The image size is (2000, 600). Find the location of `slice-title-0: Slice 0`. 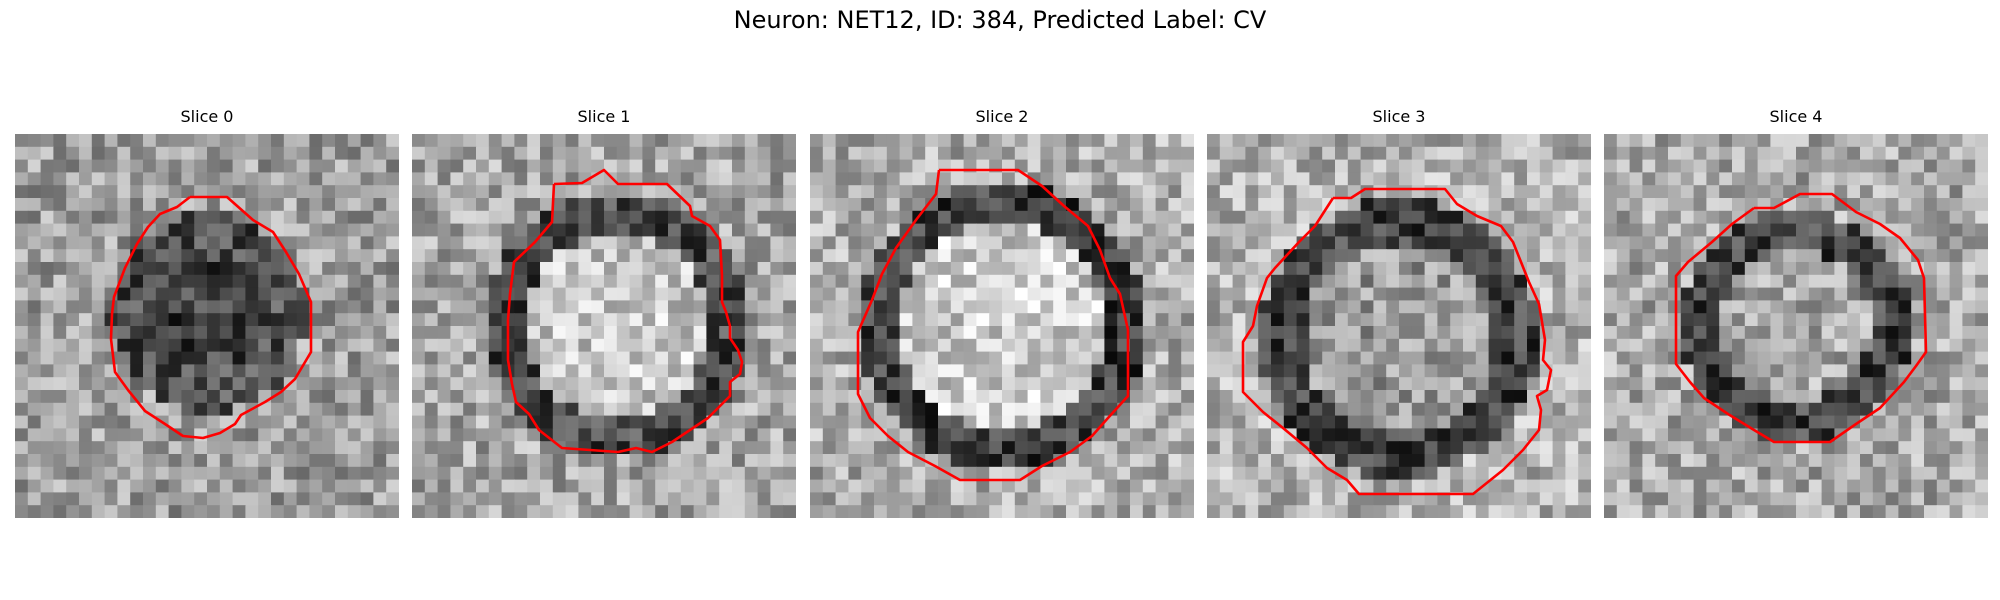

slice-title-0: Slice 0 is located at coordinates (207, 116).